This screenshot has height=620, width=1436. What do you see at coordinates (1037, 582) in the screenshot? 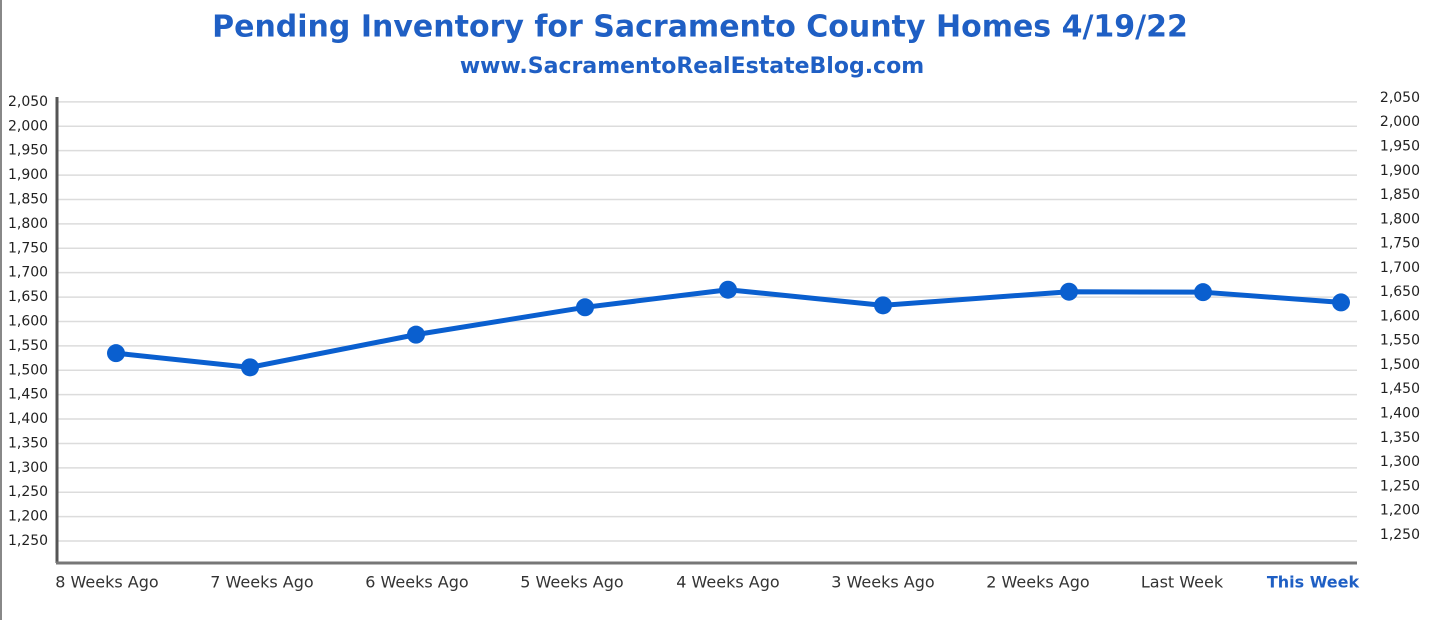
I see `x-tick-label: 2 Weeks Ago` at bounding box center [1037, 582].